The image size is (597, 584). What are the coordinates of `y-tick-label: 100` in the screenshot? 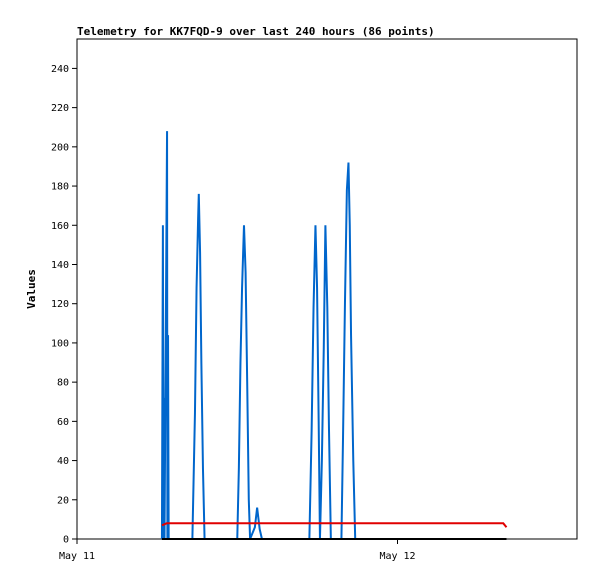 It's located at (60, 343).